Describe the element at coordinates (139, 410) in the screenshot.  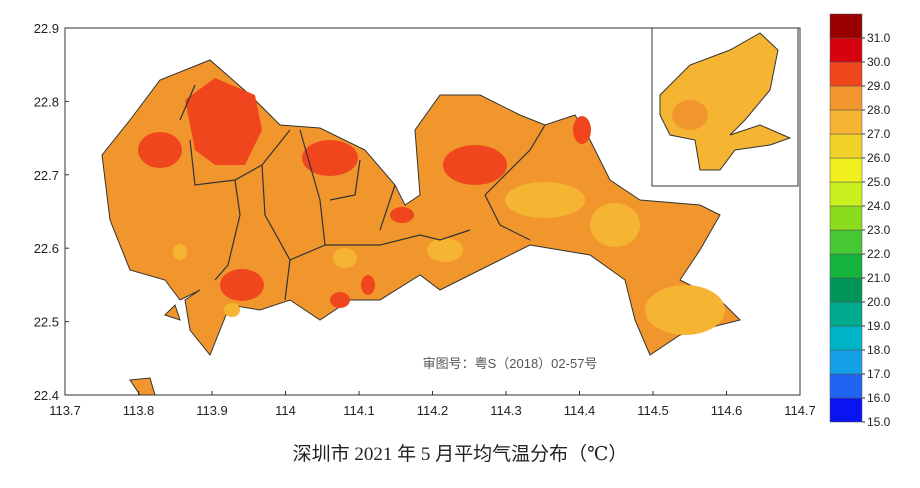
I see `x-tick-label: 113.8` at that location.